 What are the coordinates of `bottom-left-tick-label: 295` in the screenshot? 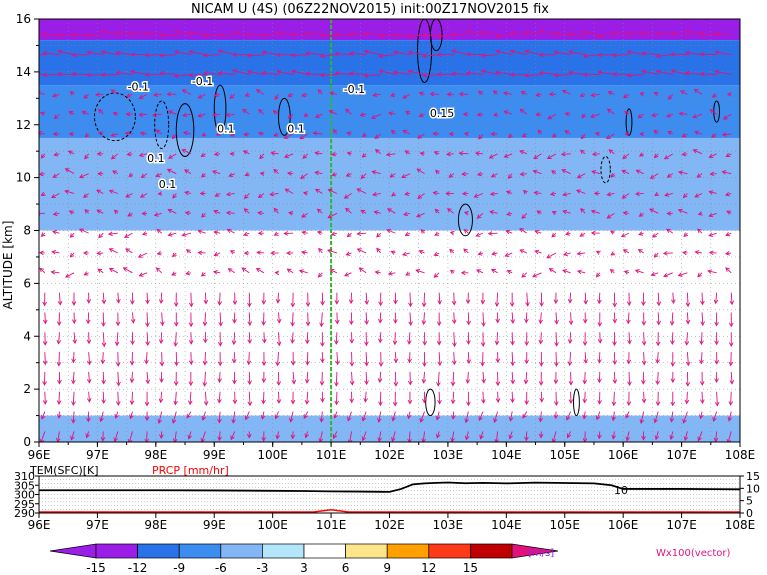 It's located at (24, 504).